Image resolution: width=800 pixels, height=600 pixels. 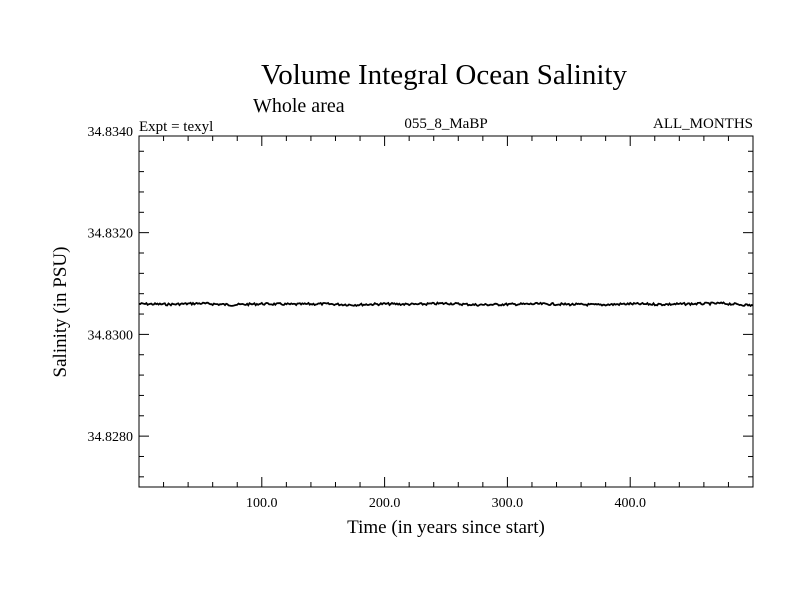 I want to click on header-center: 055_8_MaBP, so click(x=445, y=124).